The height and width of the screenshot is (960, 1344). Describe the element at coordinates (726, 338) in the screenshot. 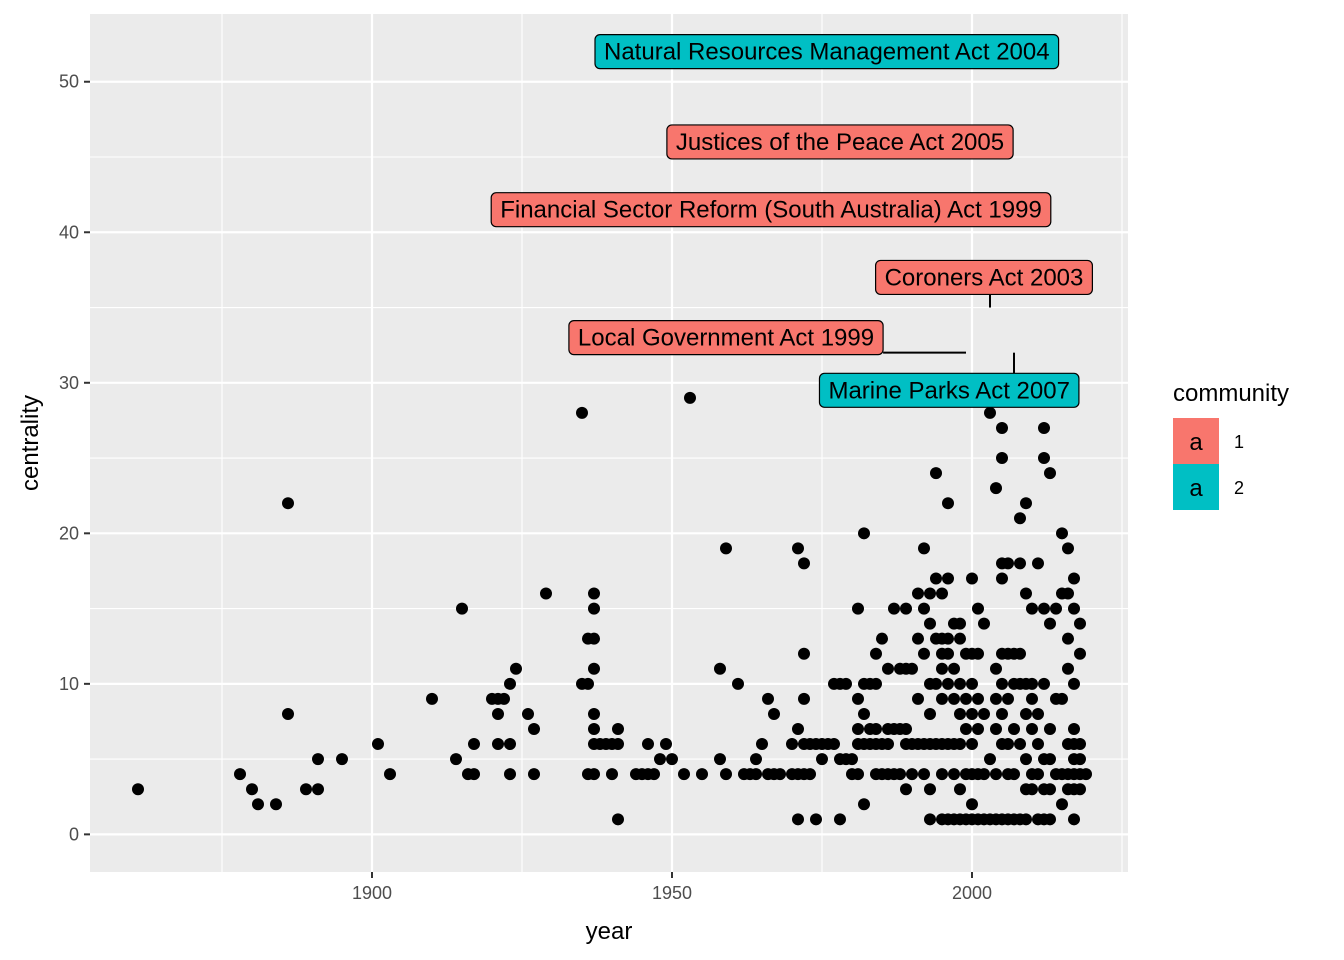

I see `annotation-text: Local Government Act 1999` at that location.